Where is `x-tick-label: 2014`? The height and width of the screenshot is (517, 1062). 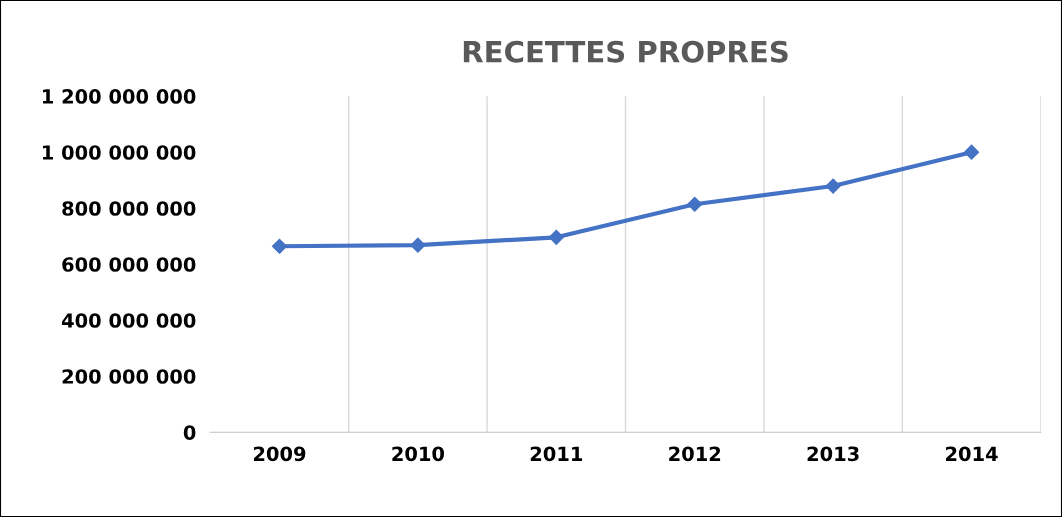
x-tick-label: 2014 is located at coordinates (972, 454).